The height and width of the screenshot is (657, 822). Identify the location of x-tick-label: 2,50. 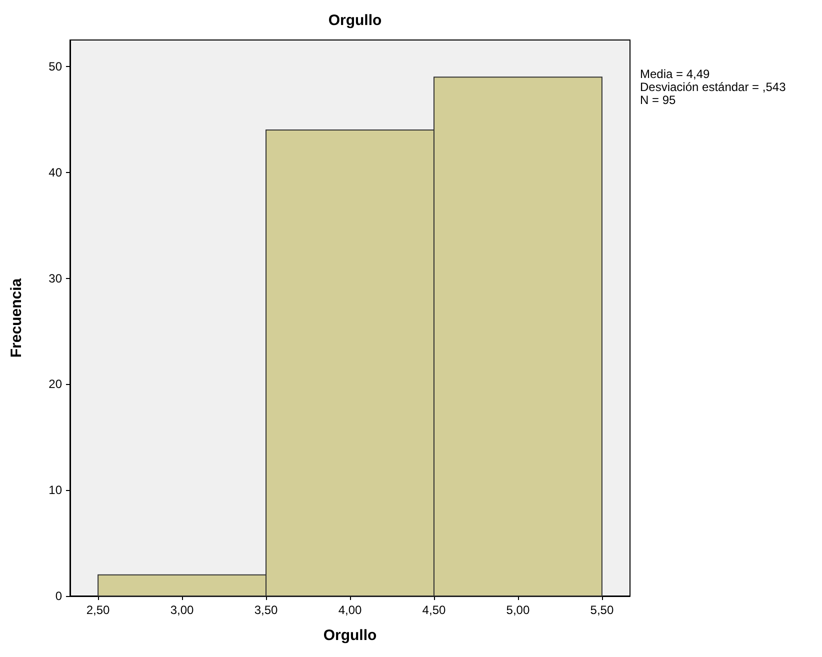
(98, 610).